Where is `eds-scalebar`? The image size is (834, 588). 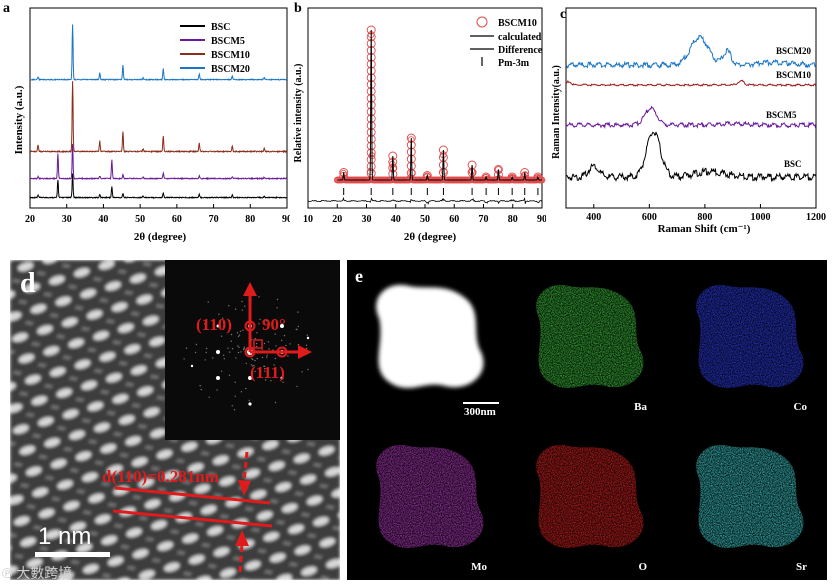 eds-scalebar is located at coordinates (481, 403).